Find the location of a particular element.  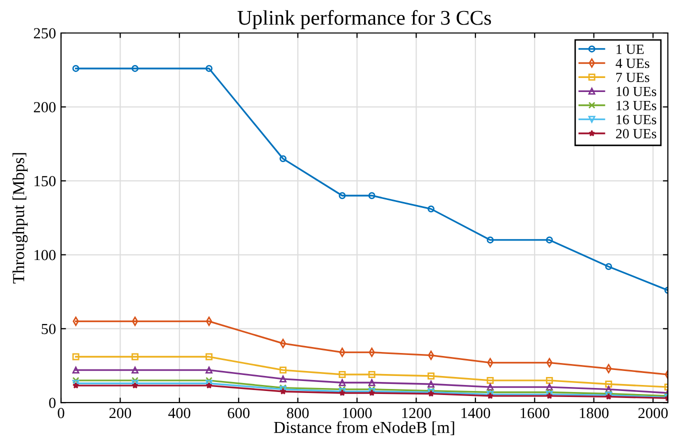

x-tick-label: 200 is located at coordinates (120, 413).